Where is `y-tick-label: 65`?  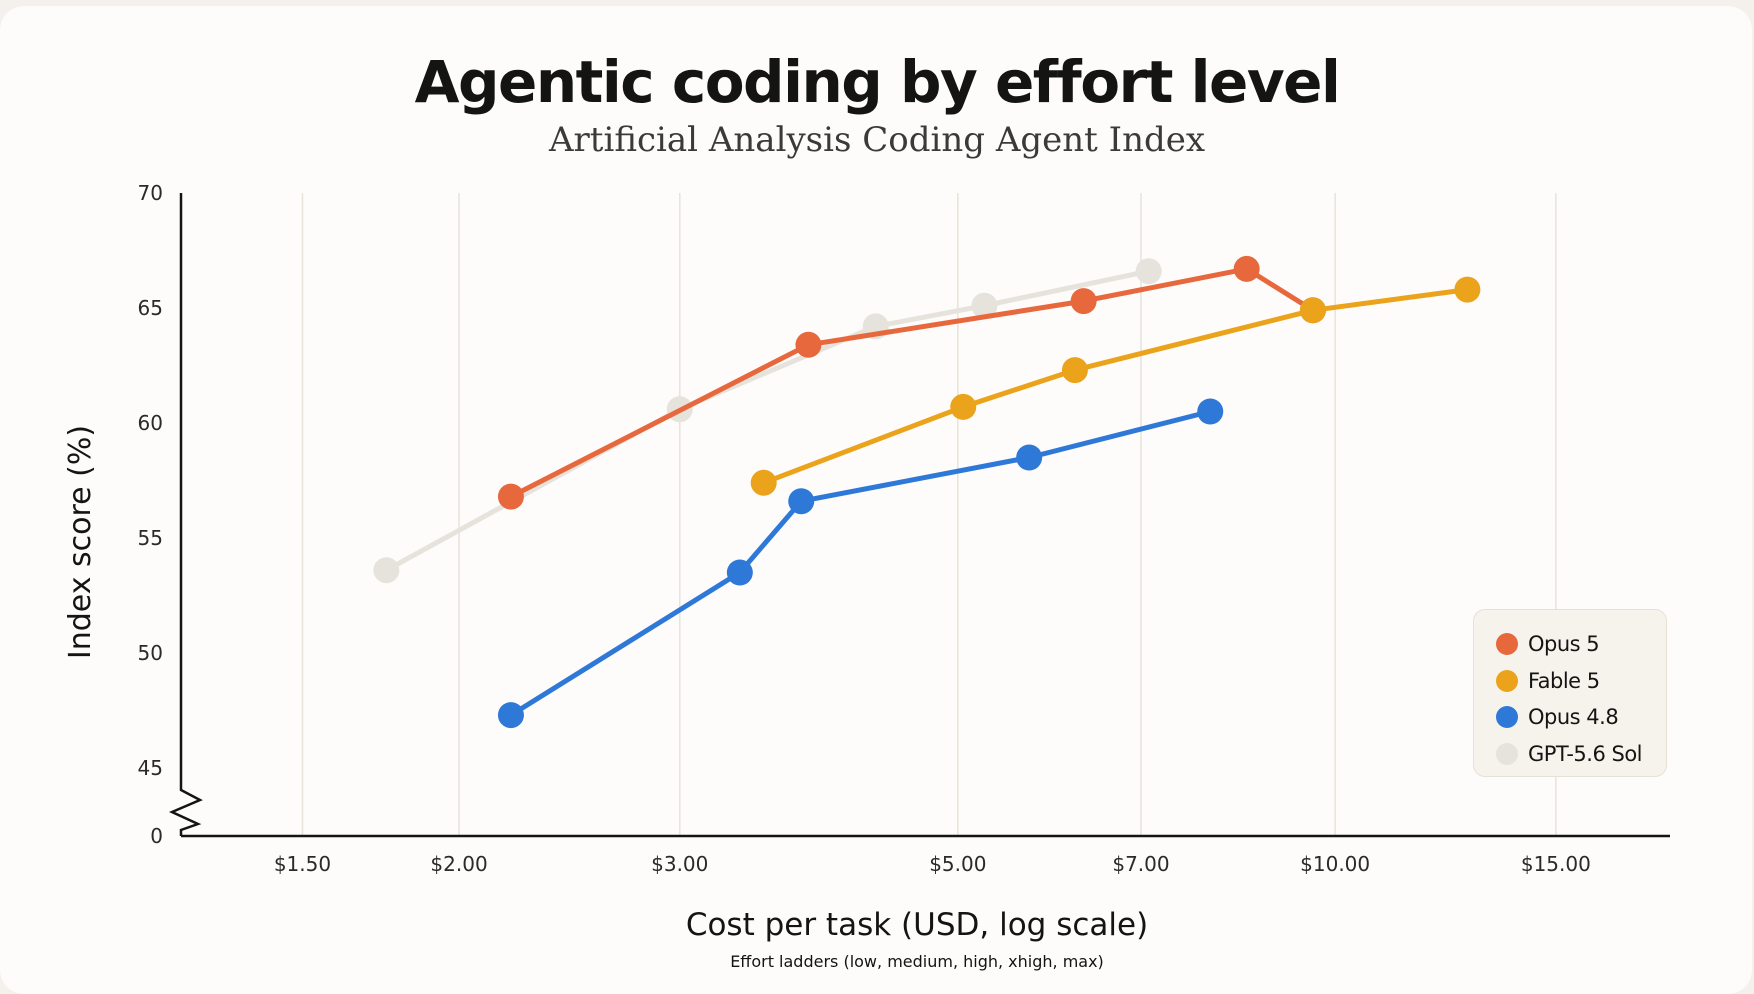 y-tick-label: 65 is located at coordinates (150, 308).